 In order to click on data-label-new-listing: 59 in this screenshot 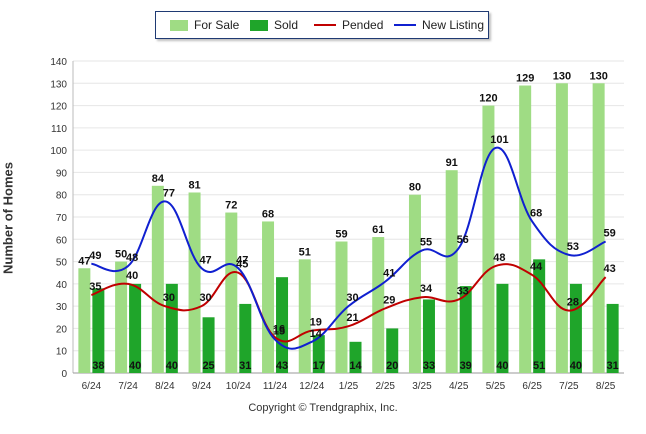, I will do `click(610, 234)`.